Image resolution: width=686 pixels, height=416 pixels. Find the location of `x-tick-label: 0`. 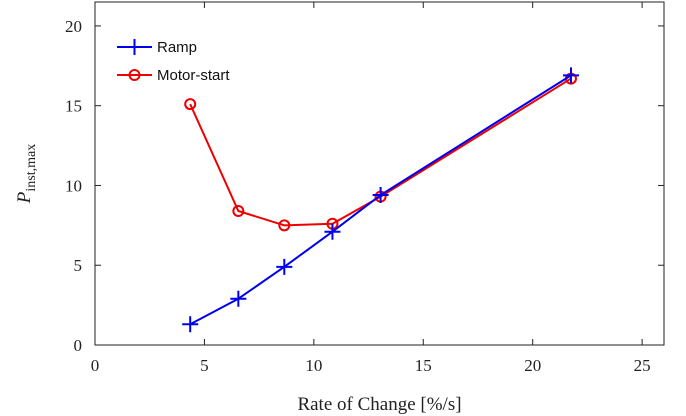

x-tick-label: 0 is located at coordinates (95, 365).